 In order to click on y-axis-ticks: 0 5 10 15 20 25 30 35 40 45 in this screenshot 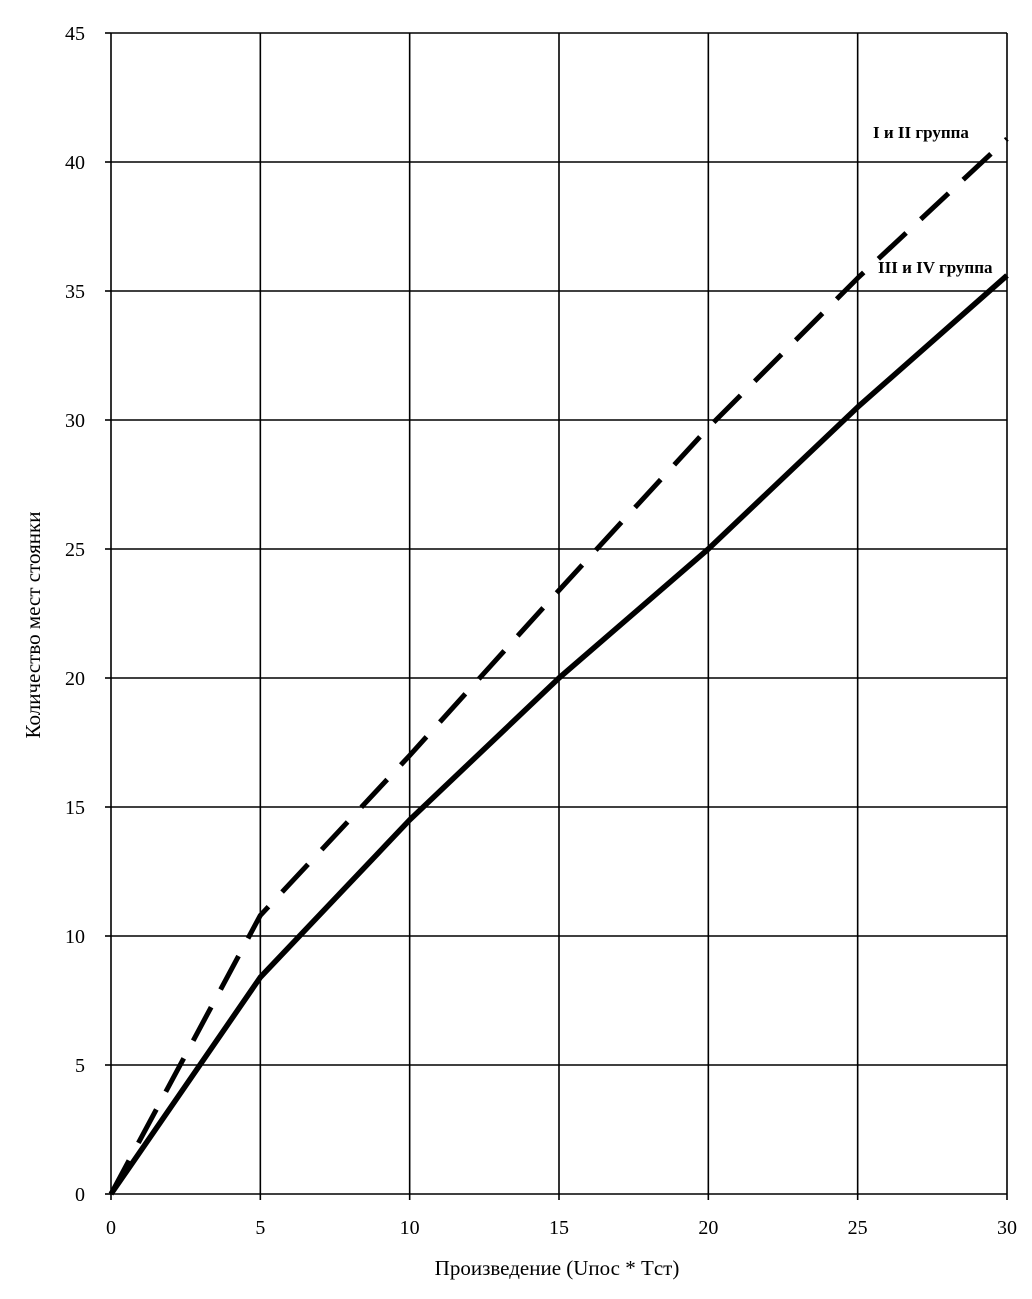, I will do `click(75, 614)`.